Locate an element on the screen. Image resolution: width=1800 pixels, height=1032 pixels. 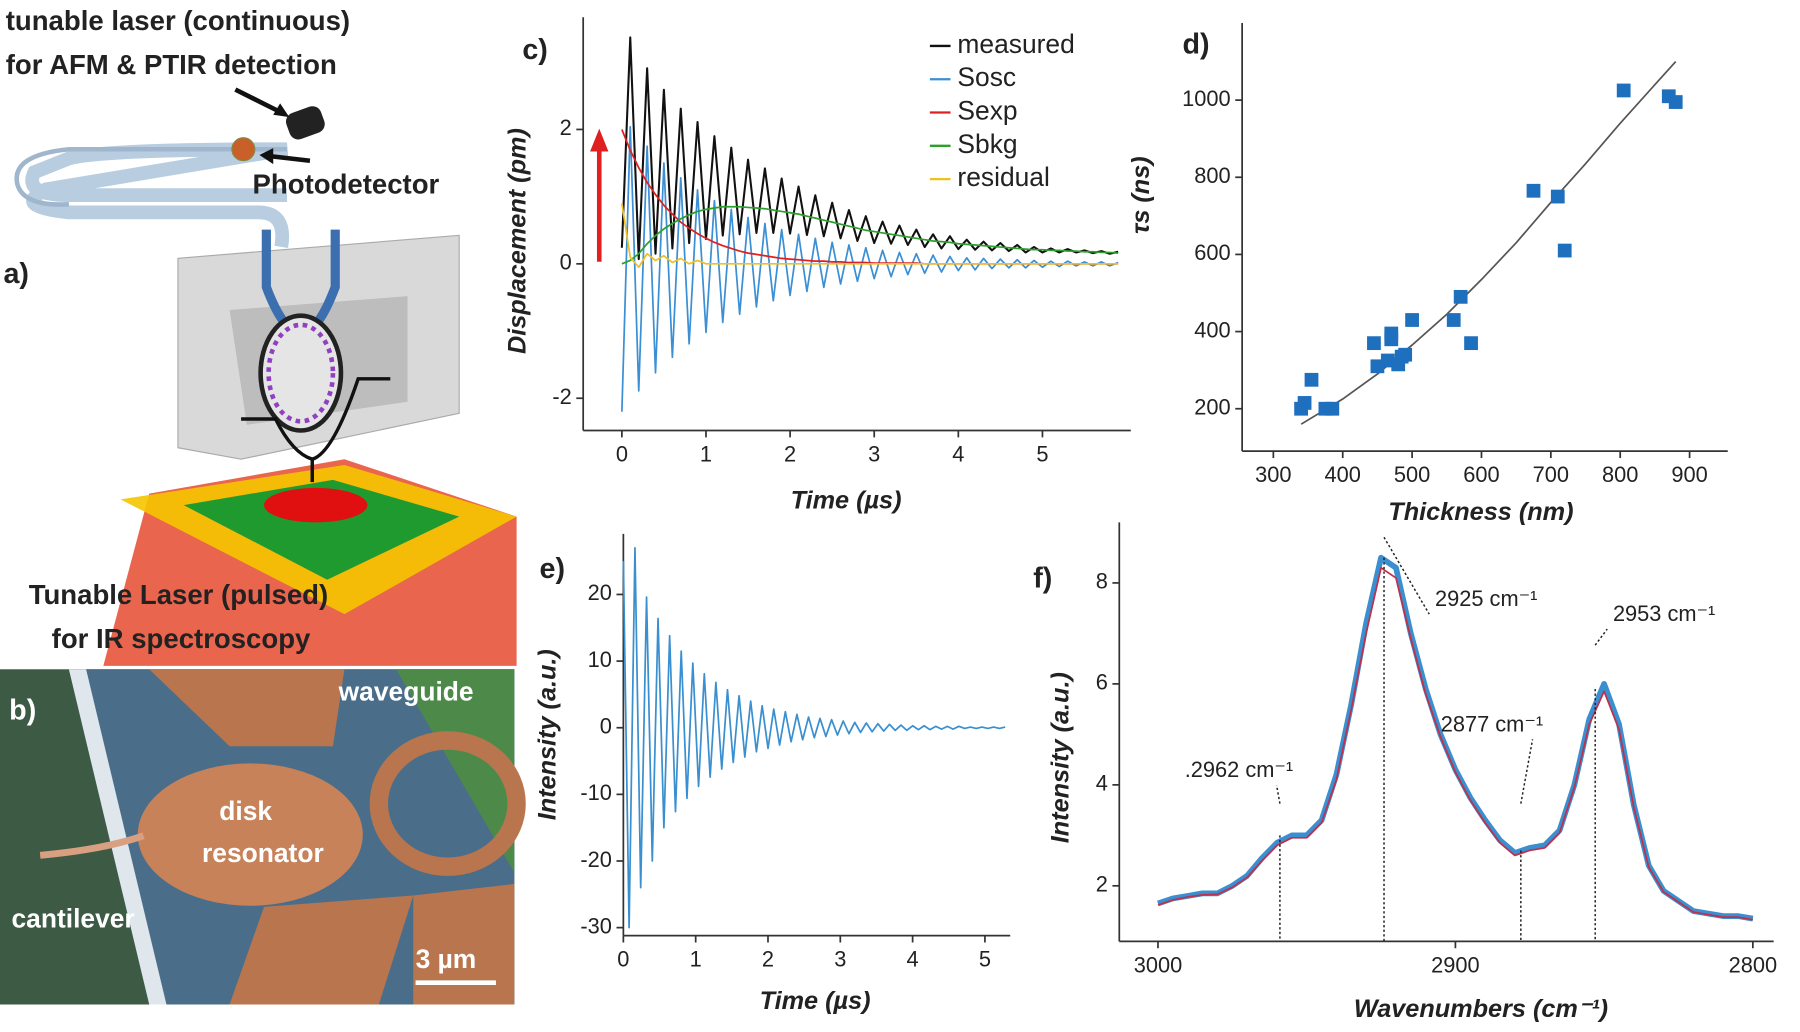
x-tick-label: 400 is located at coordinates (1343, 474).